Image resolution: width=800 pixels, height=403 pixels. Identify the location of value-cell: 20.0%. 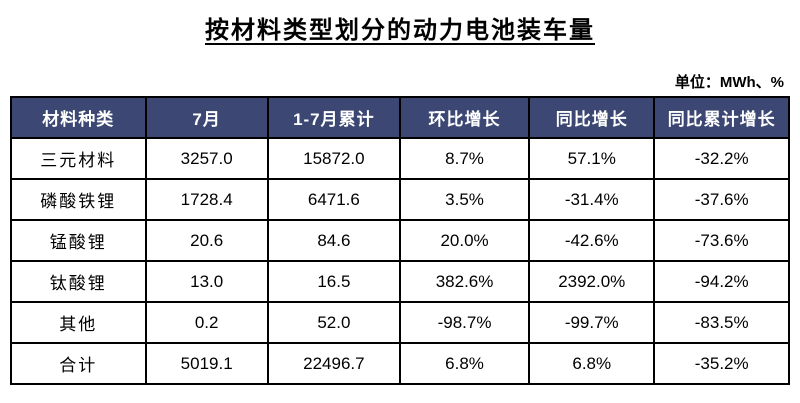
(464, 240).